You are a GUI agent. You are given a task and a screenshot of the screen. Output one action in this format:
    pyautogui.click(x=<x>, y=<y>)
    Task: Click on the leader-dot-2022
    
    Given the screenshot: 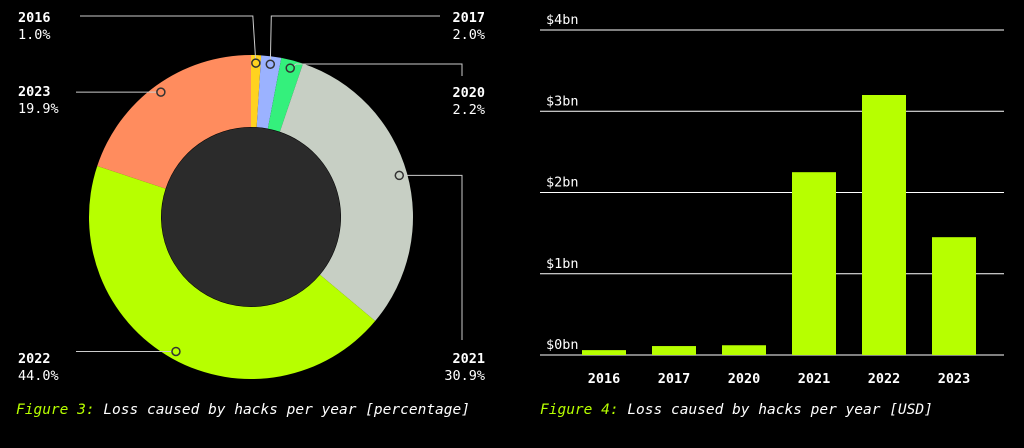 What is the action you would take?
    pyautogui.click(x=176, y=351)
    